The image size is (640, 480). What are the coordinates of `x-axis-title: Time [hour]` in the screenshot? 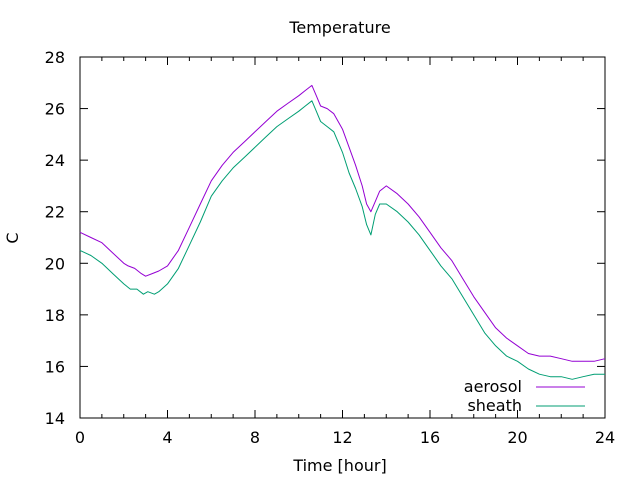 It's located at (339, 465).